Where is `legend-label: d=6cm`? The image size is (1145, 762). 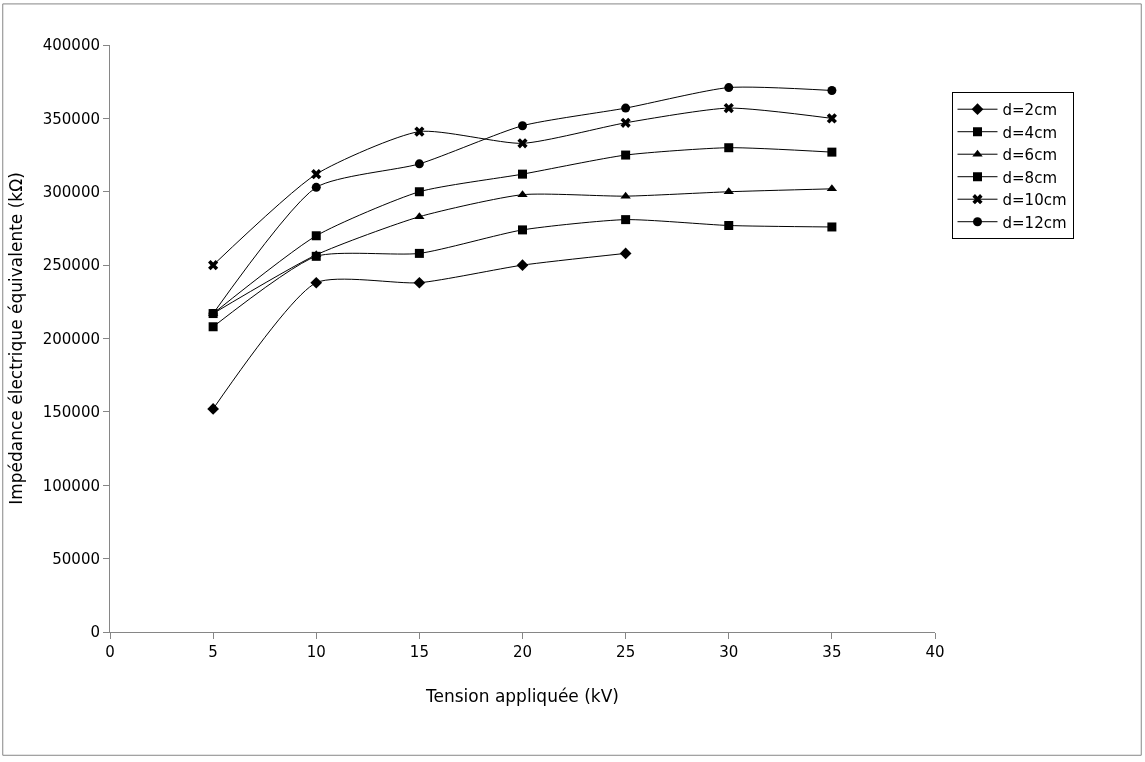
legend-label: d=6cm is located at coordinates (1029, 155).